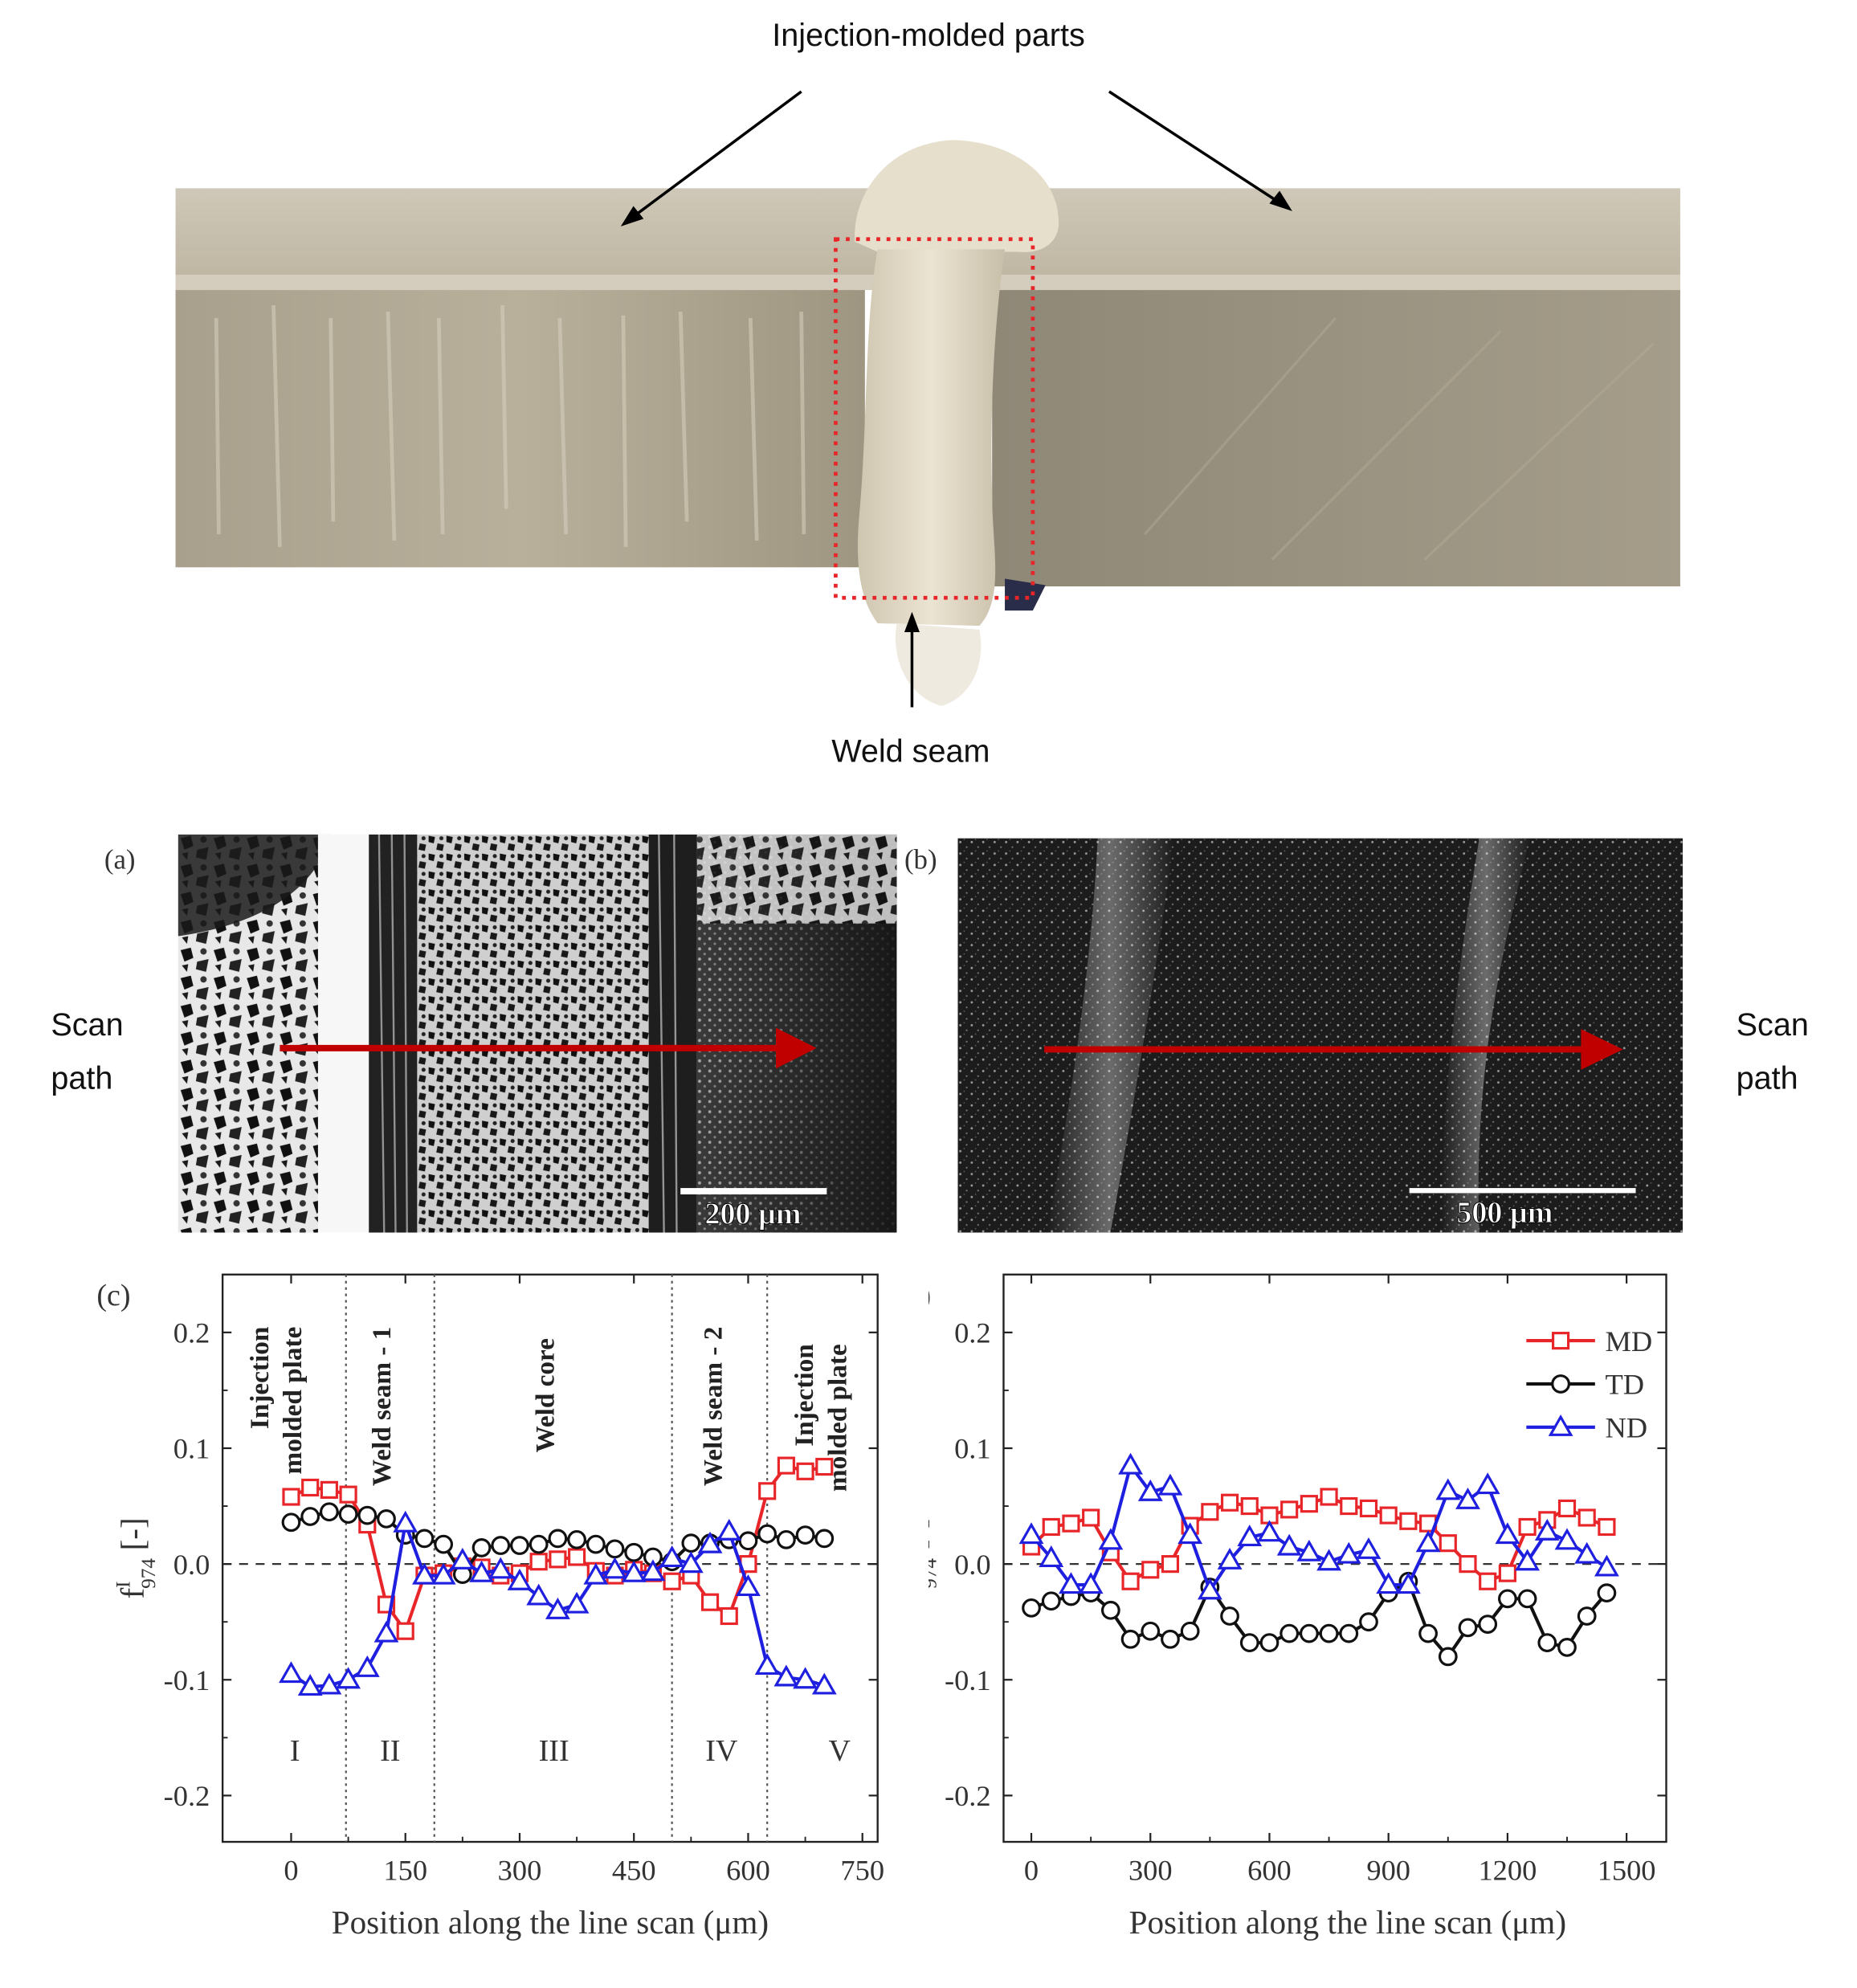 The image size is (1857, 1988). What do you see at coordinates (1627, 1871) in the screenshot?
I see `x-tick-label: 1500` at bounding box center [1627, 1871].